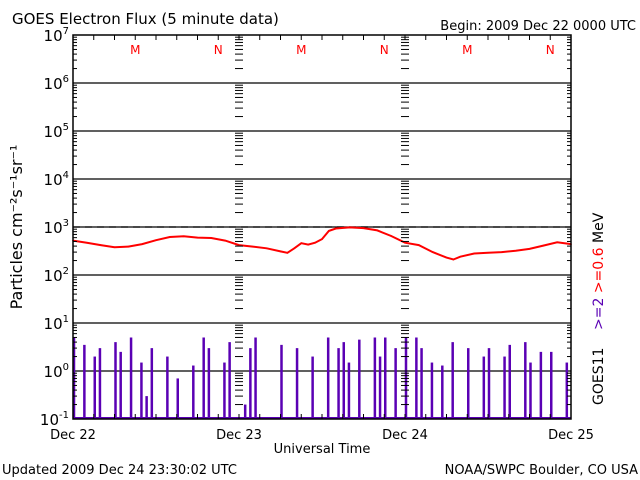  Describe the element at coordinates (56, 371) in the screenshot. I see `y-tick-label: 10⁰` at that location.